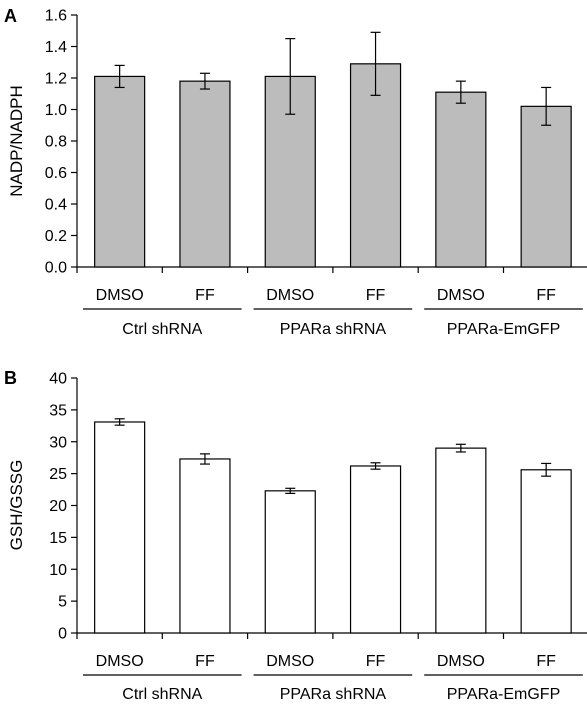  Describe the element at coordinates (10, 16) in the screenshot. I see `panel-letter: A` at that location.